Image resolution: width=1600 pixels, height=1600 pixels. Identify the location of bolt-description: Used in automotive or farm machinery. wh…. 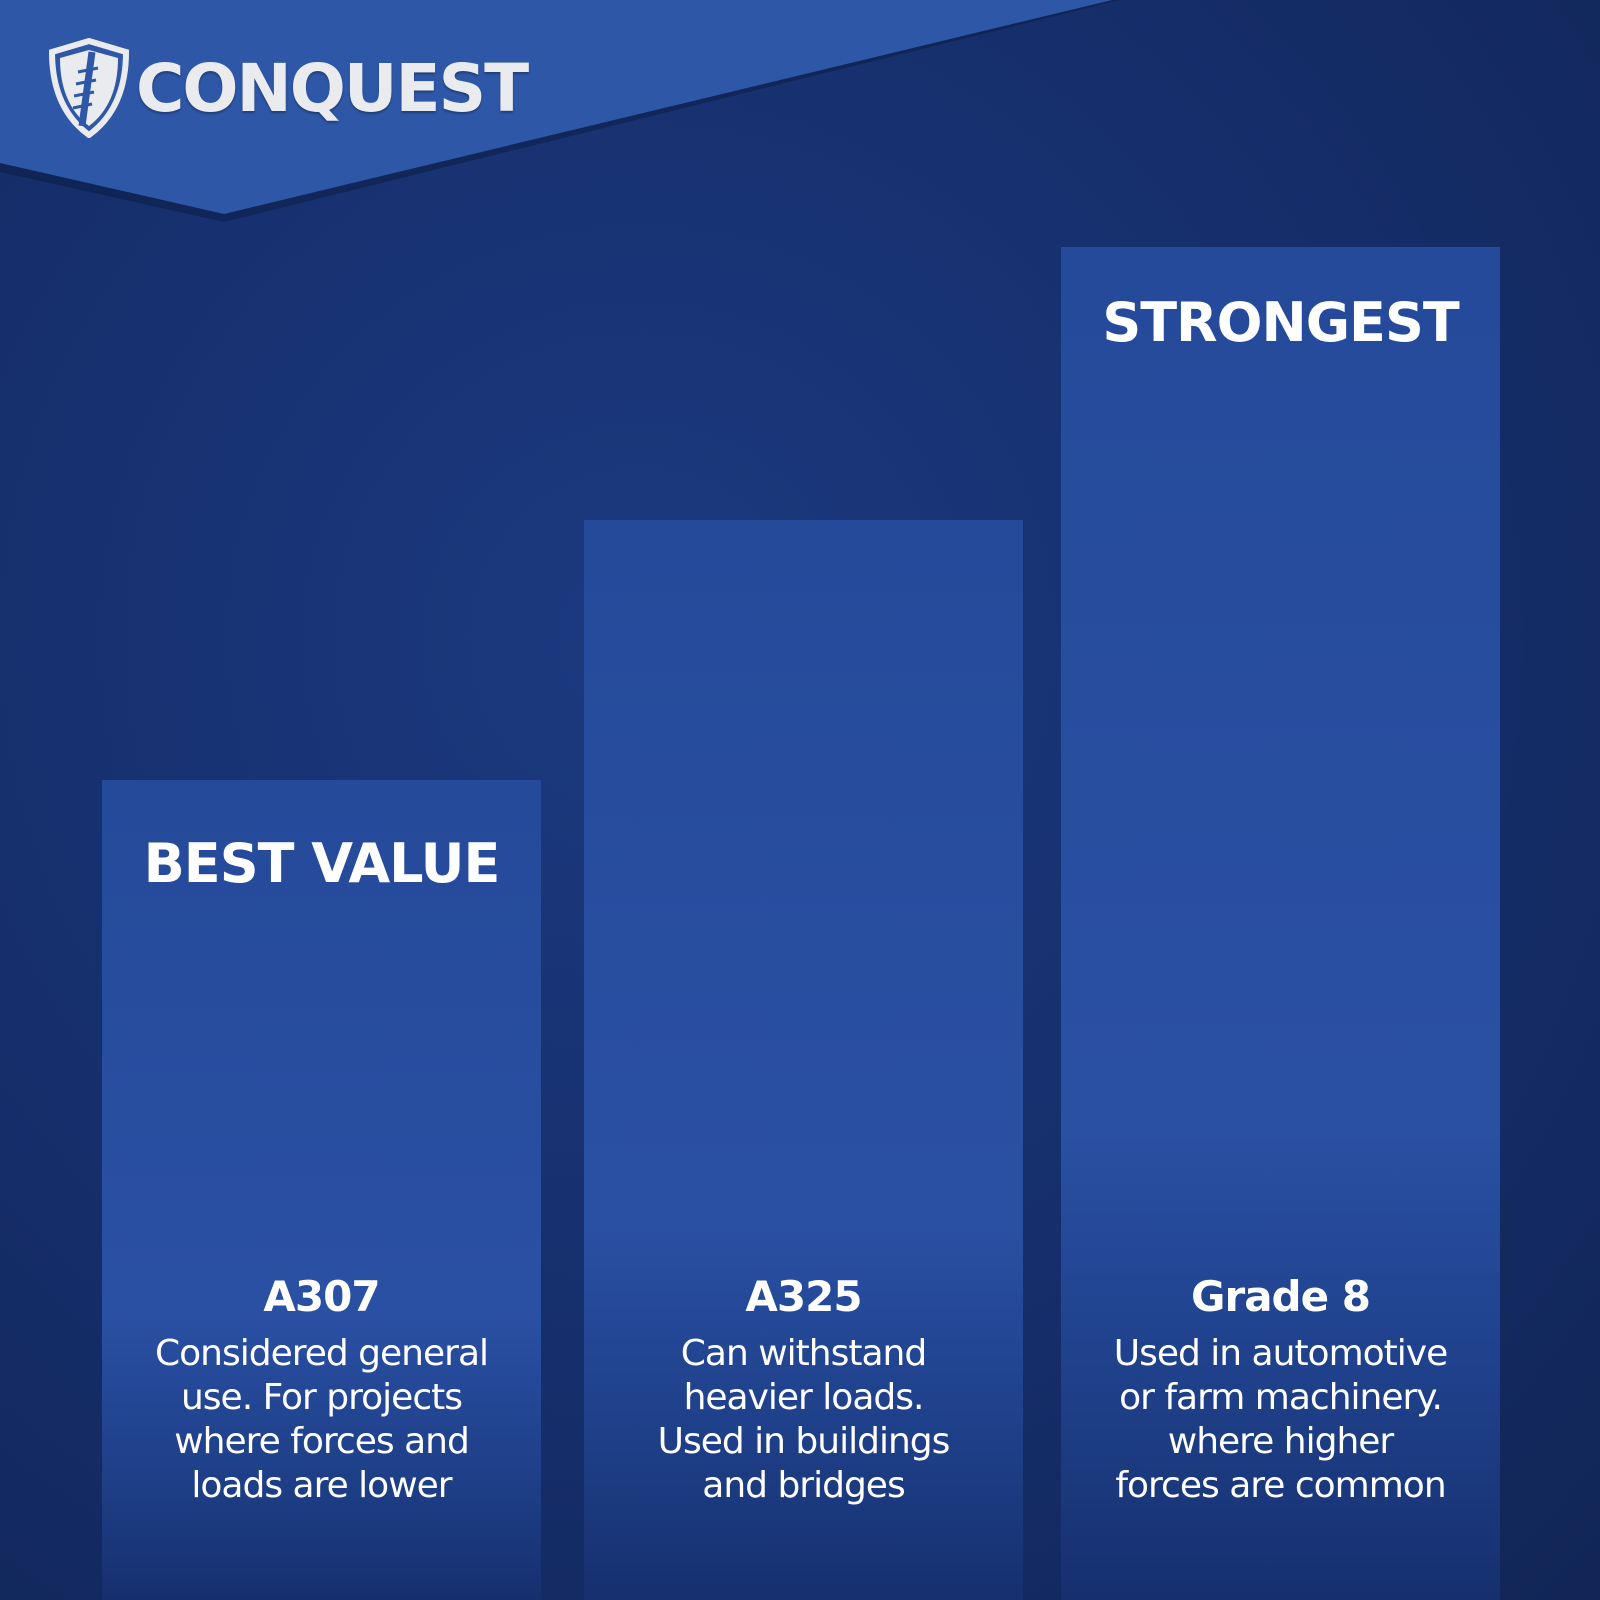
(1280, 1420).